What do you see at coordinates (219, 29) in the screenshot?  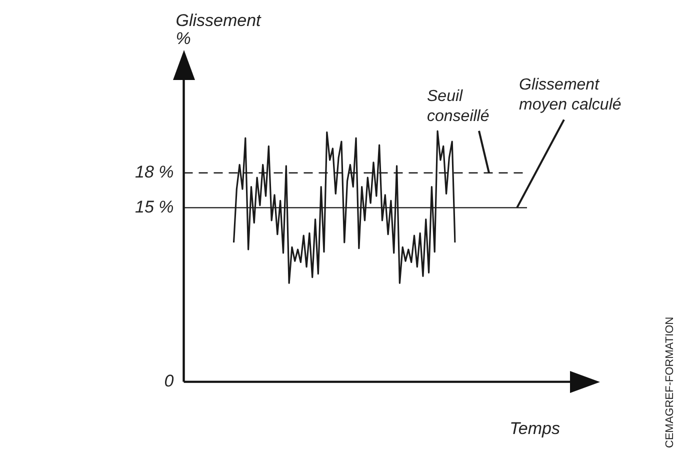 I see `y-axis-title: Glissement %` at bounding box center [219, 29].